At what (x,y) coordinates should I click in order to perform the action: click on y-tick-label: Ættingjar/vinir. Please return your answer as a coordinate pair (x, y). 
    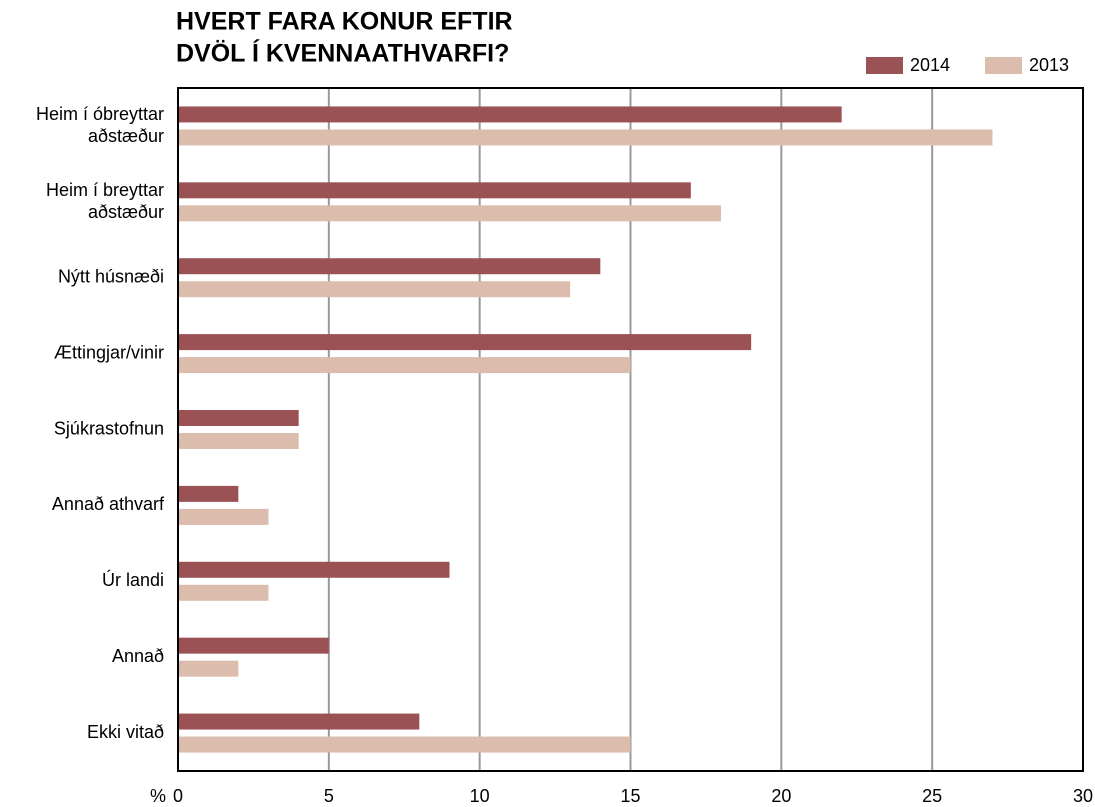
    Looking at the image, I should click on (109, 352).